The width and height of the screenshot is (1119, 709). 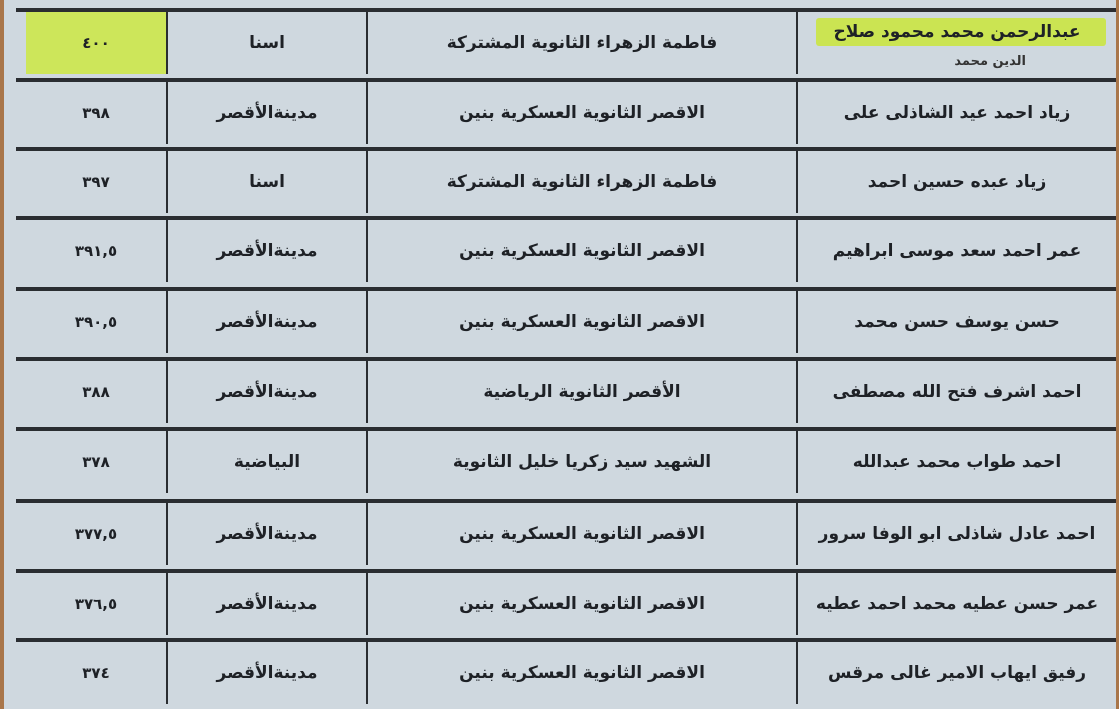 I want to click on student-name-cell-text: احمد عادل شاذلى ابو الوفا سرور, so click(x=957, y=534).